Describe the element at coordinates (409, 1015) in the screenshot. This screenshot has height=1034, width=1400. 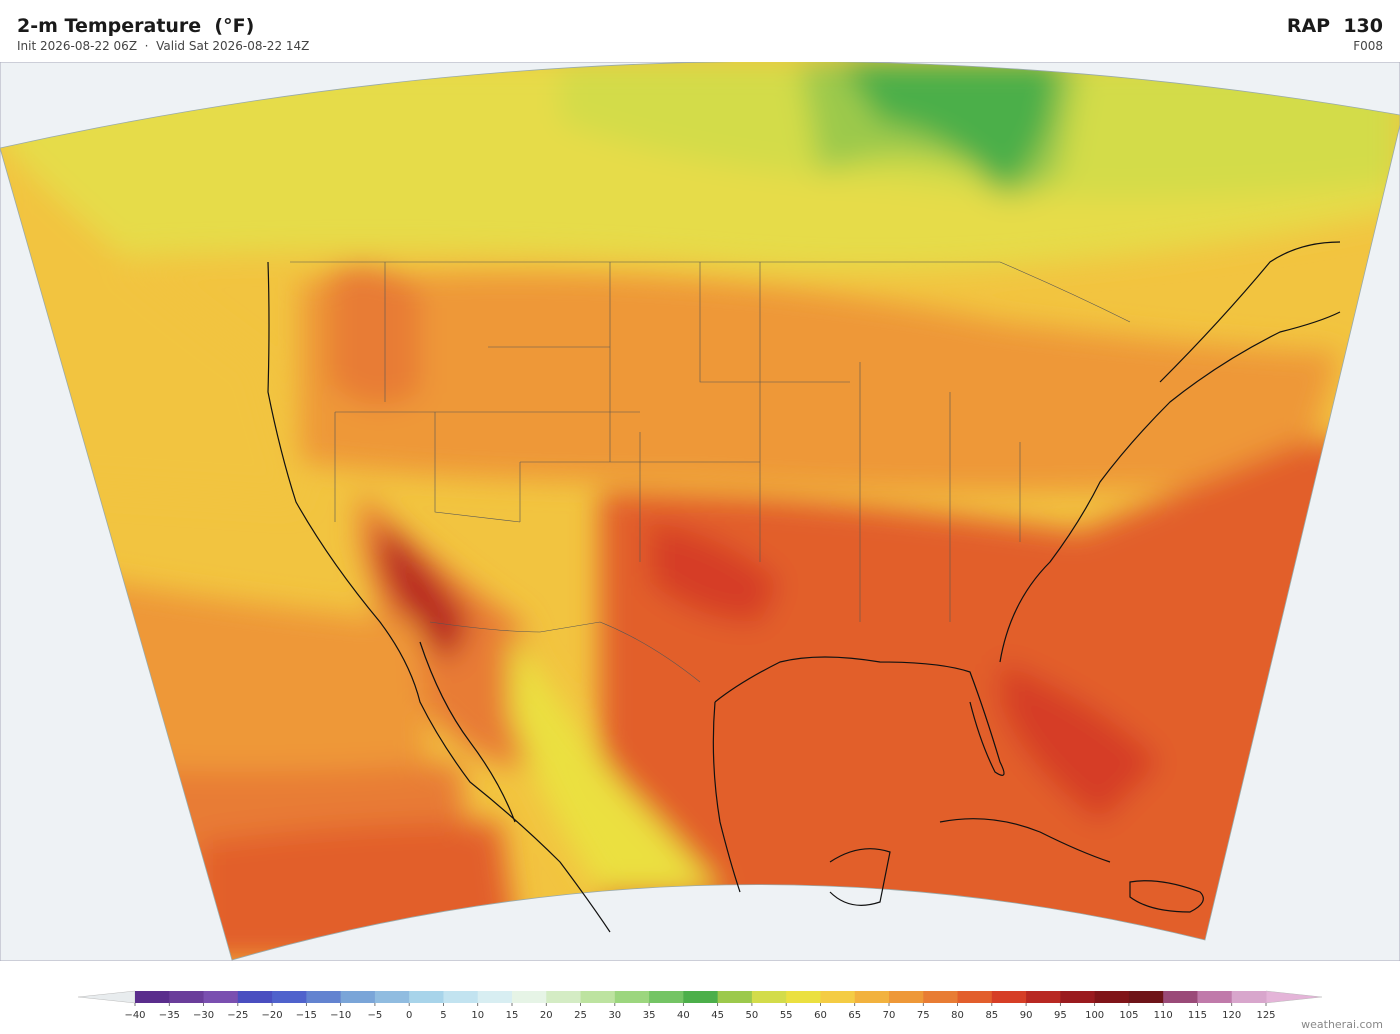
I see `colorbar-tick-label: 0` at that location.